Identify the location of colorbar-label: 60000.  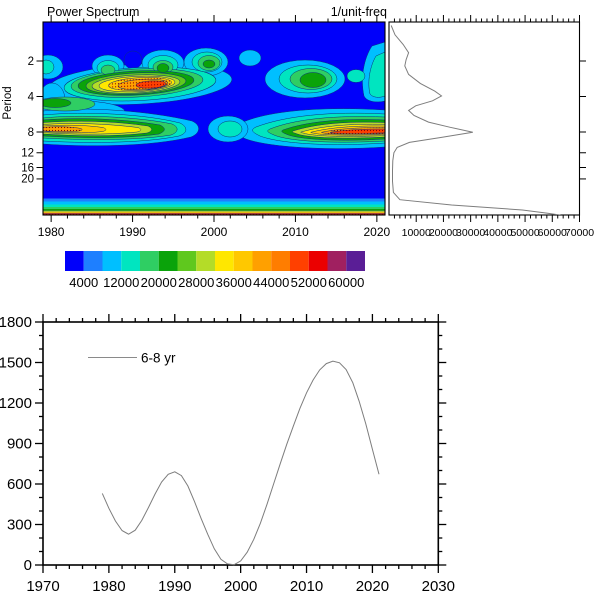
(346, 282).